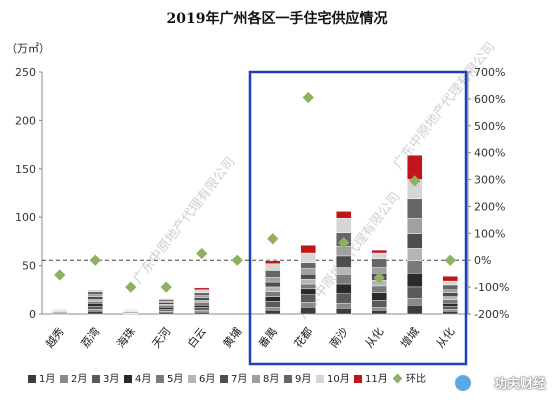  Describe the element at coordinates (111, 379) in the screenshot. I see `legend-label: 3月` at that location.